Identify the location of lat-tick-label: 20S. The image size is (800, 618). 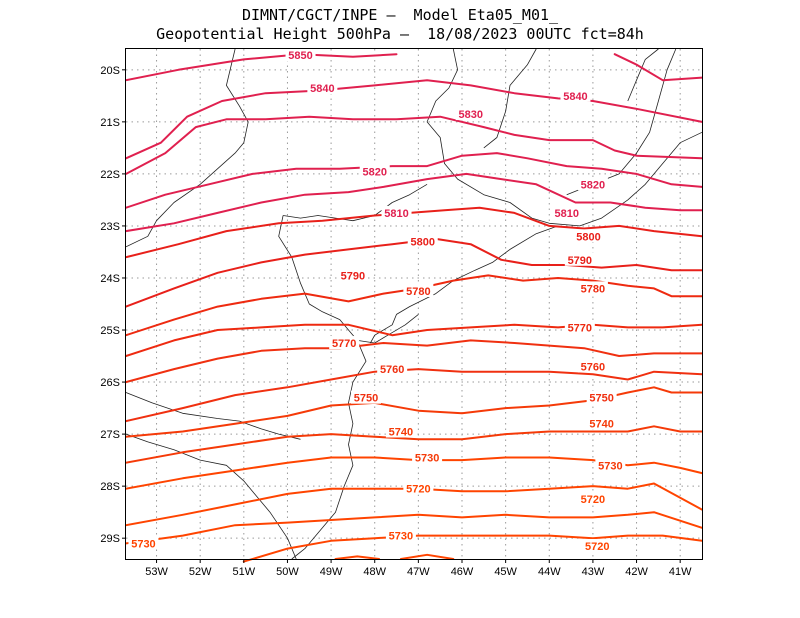
(110, 71).